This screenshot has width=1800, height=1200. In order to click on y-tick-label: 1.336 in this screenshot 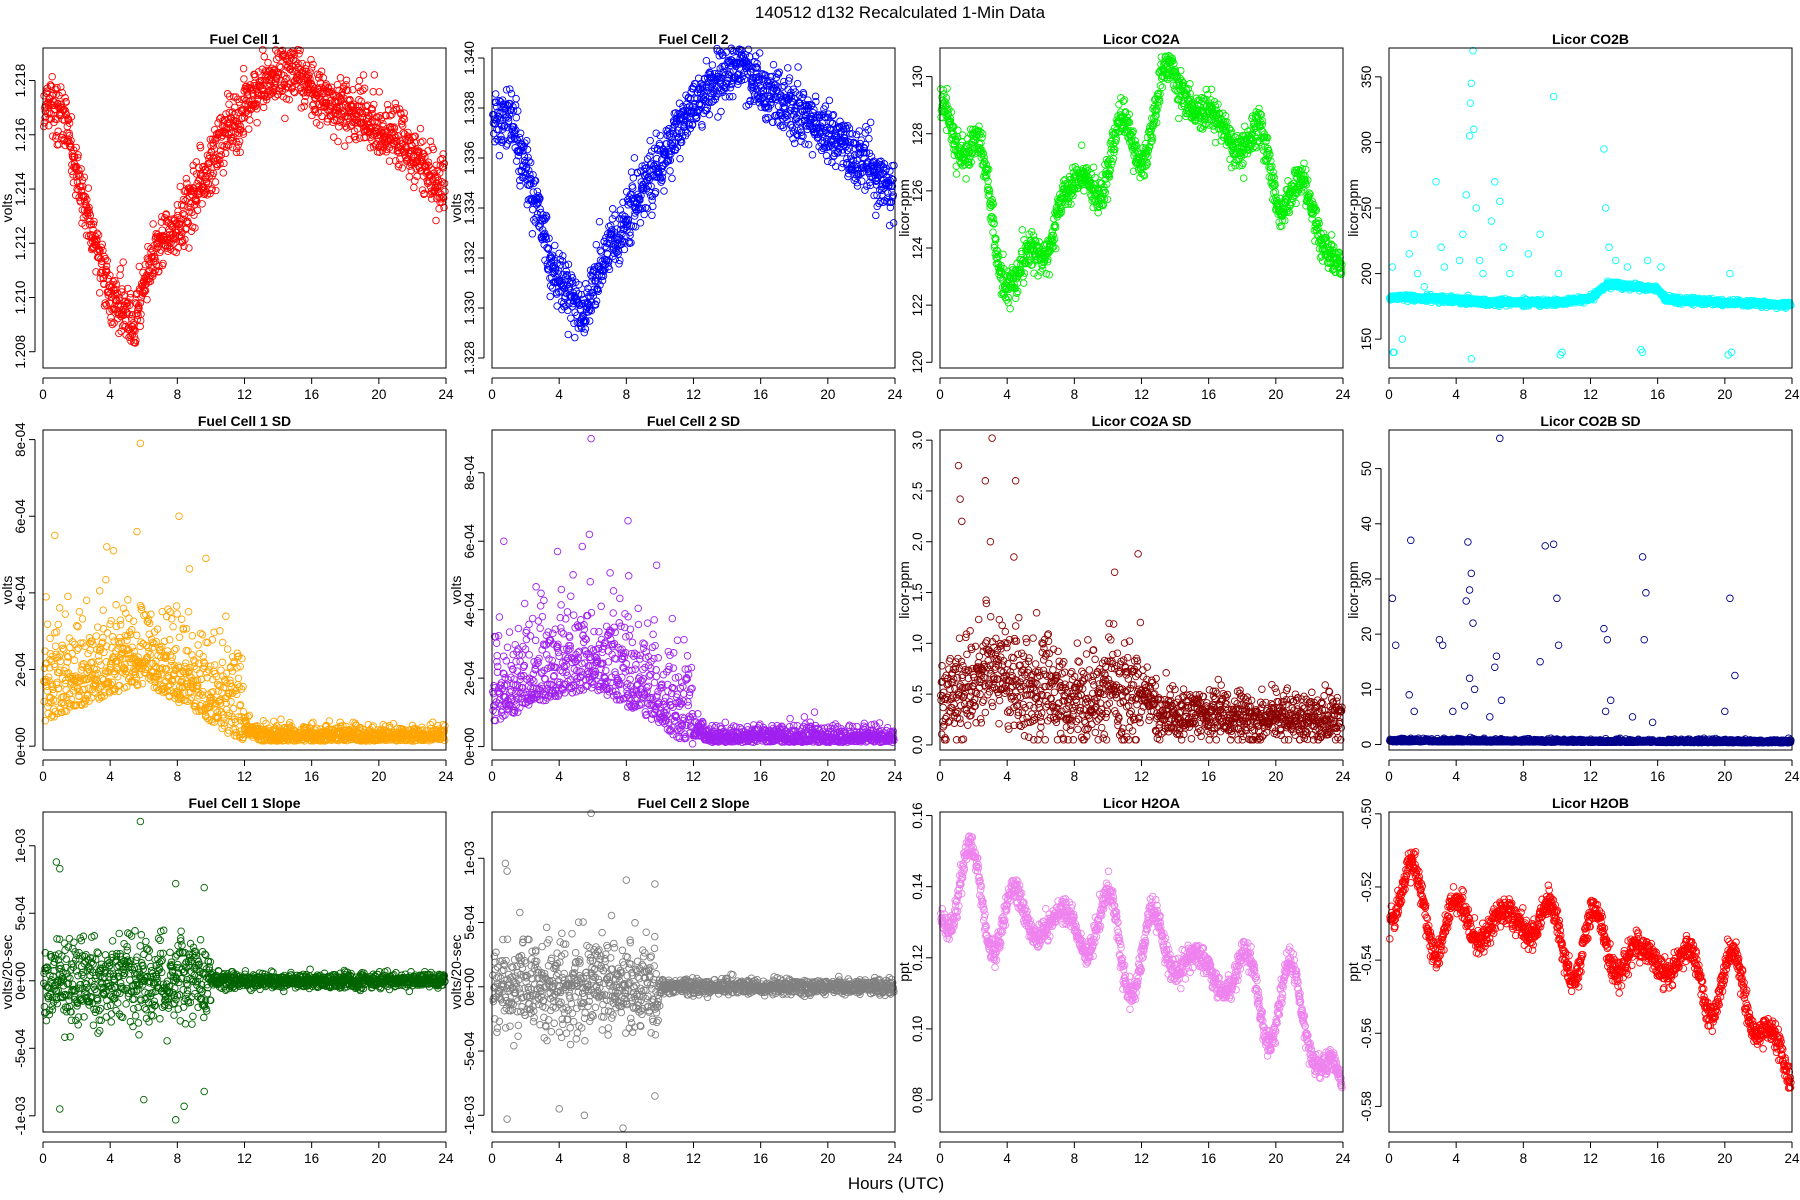, I will do `click(469, 158)`.